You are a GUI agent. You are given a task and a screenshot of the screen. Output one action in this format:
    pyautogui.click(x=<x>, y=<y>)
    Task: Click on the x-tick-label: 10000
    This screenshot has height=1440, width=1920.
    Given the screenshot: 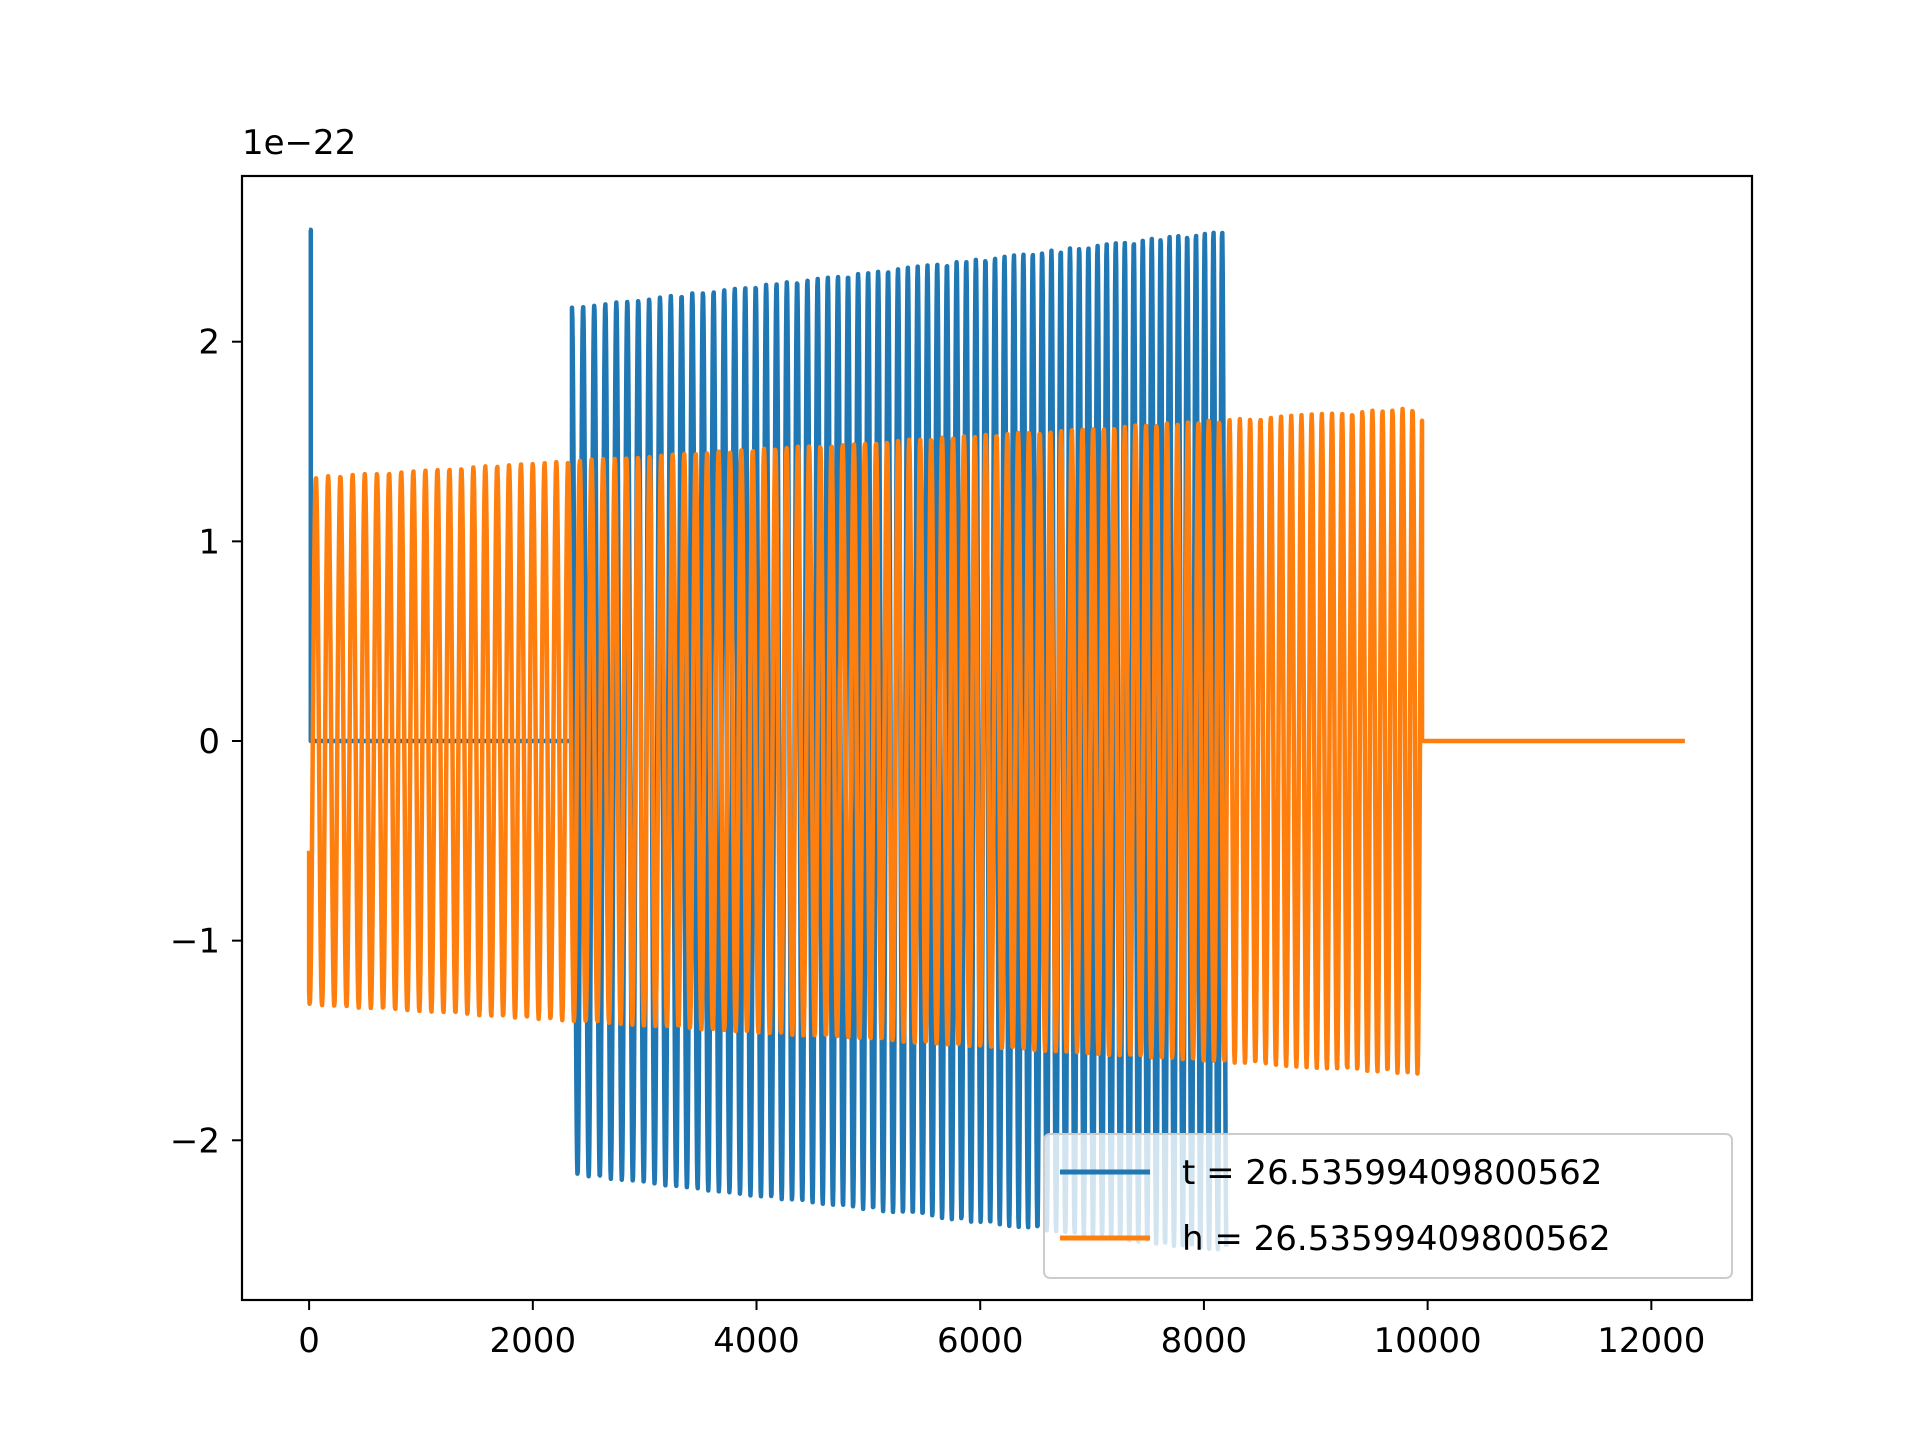 What is the action you would take?
    pyautogui.click(x=1428, y=1341)
    